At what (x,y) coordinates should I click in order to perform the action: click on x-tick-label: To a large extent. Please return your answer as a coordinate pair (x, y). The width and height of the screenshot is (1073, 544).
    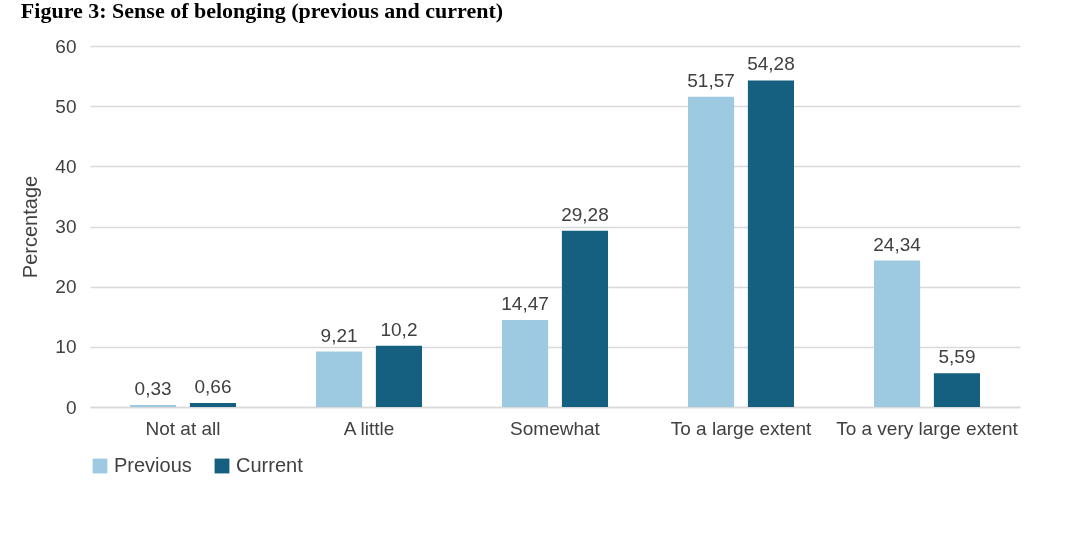
    Looking at the image, I should click on (741, 428).